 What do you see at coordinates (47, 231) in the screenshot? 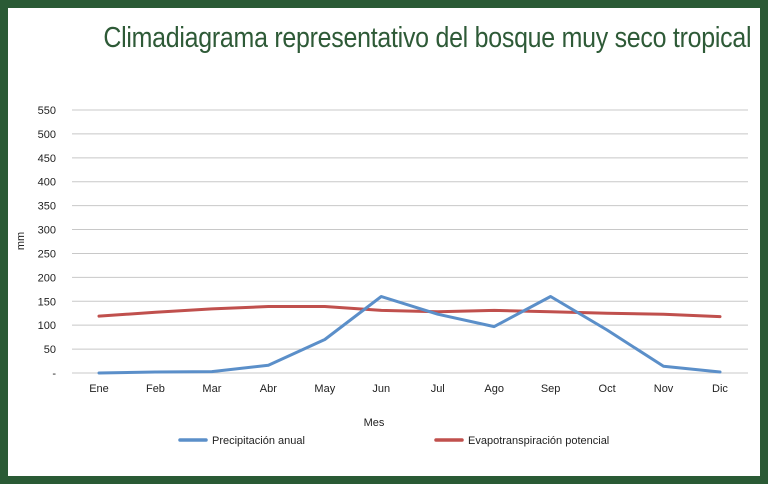
I see `y-tick-label: 300` at bounding box center [47, 231].